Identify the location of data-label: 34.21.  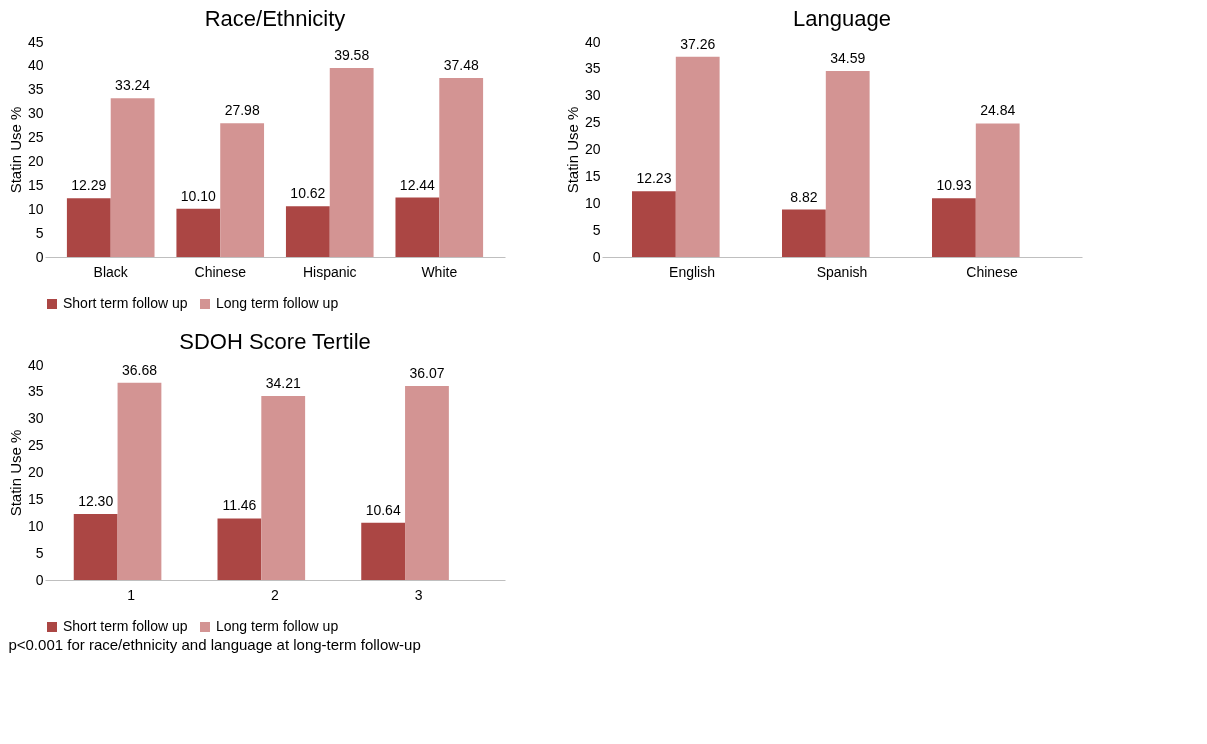
(283, 383).